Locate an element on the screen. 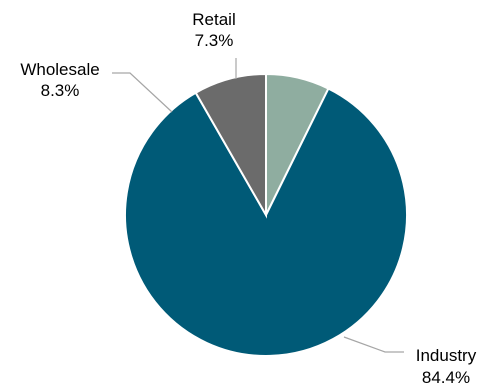  slice-wholesale is located at coordinates (230, 145).